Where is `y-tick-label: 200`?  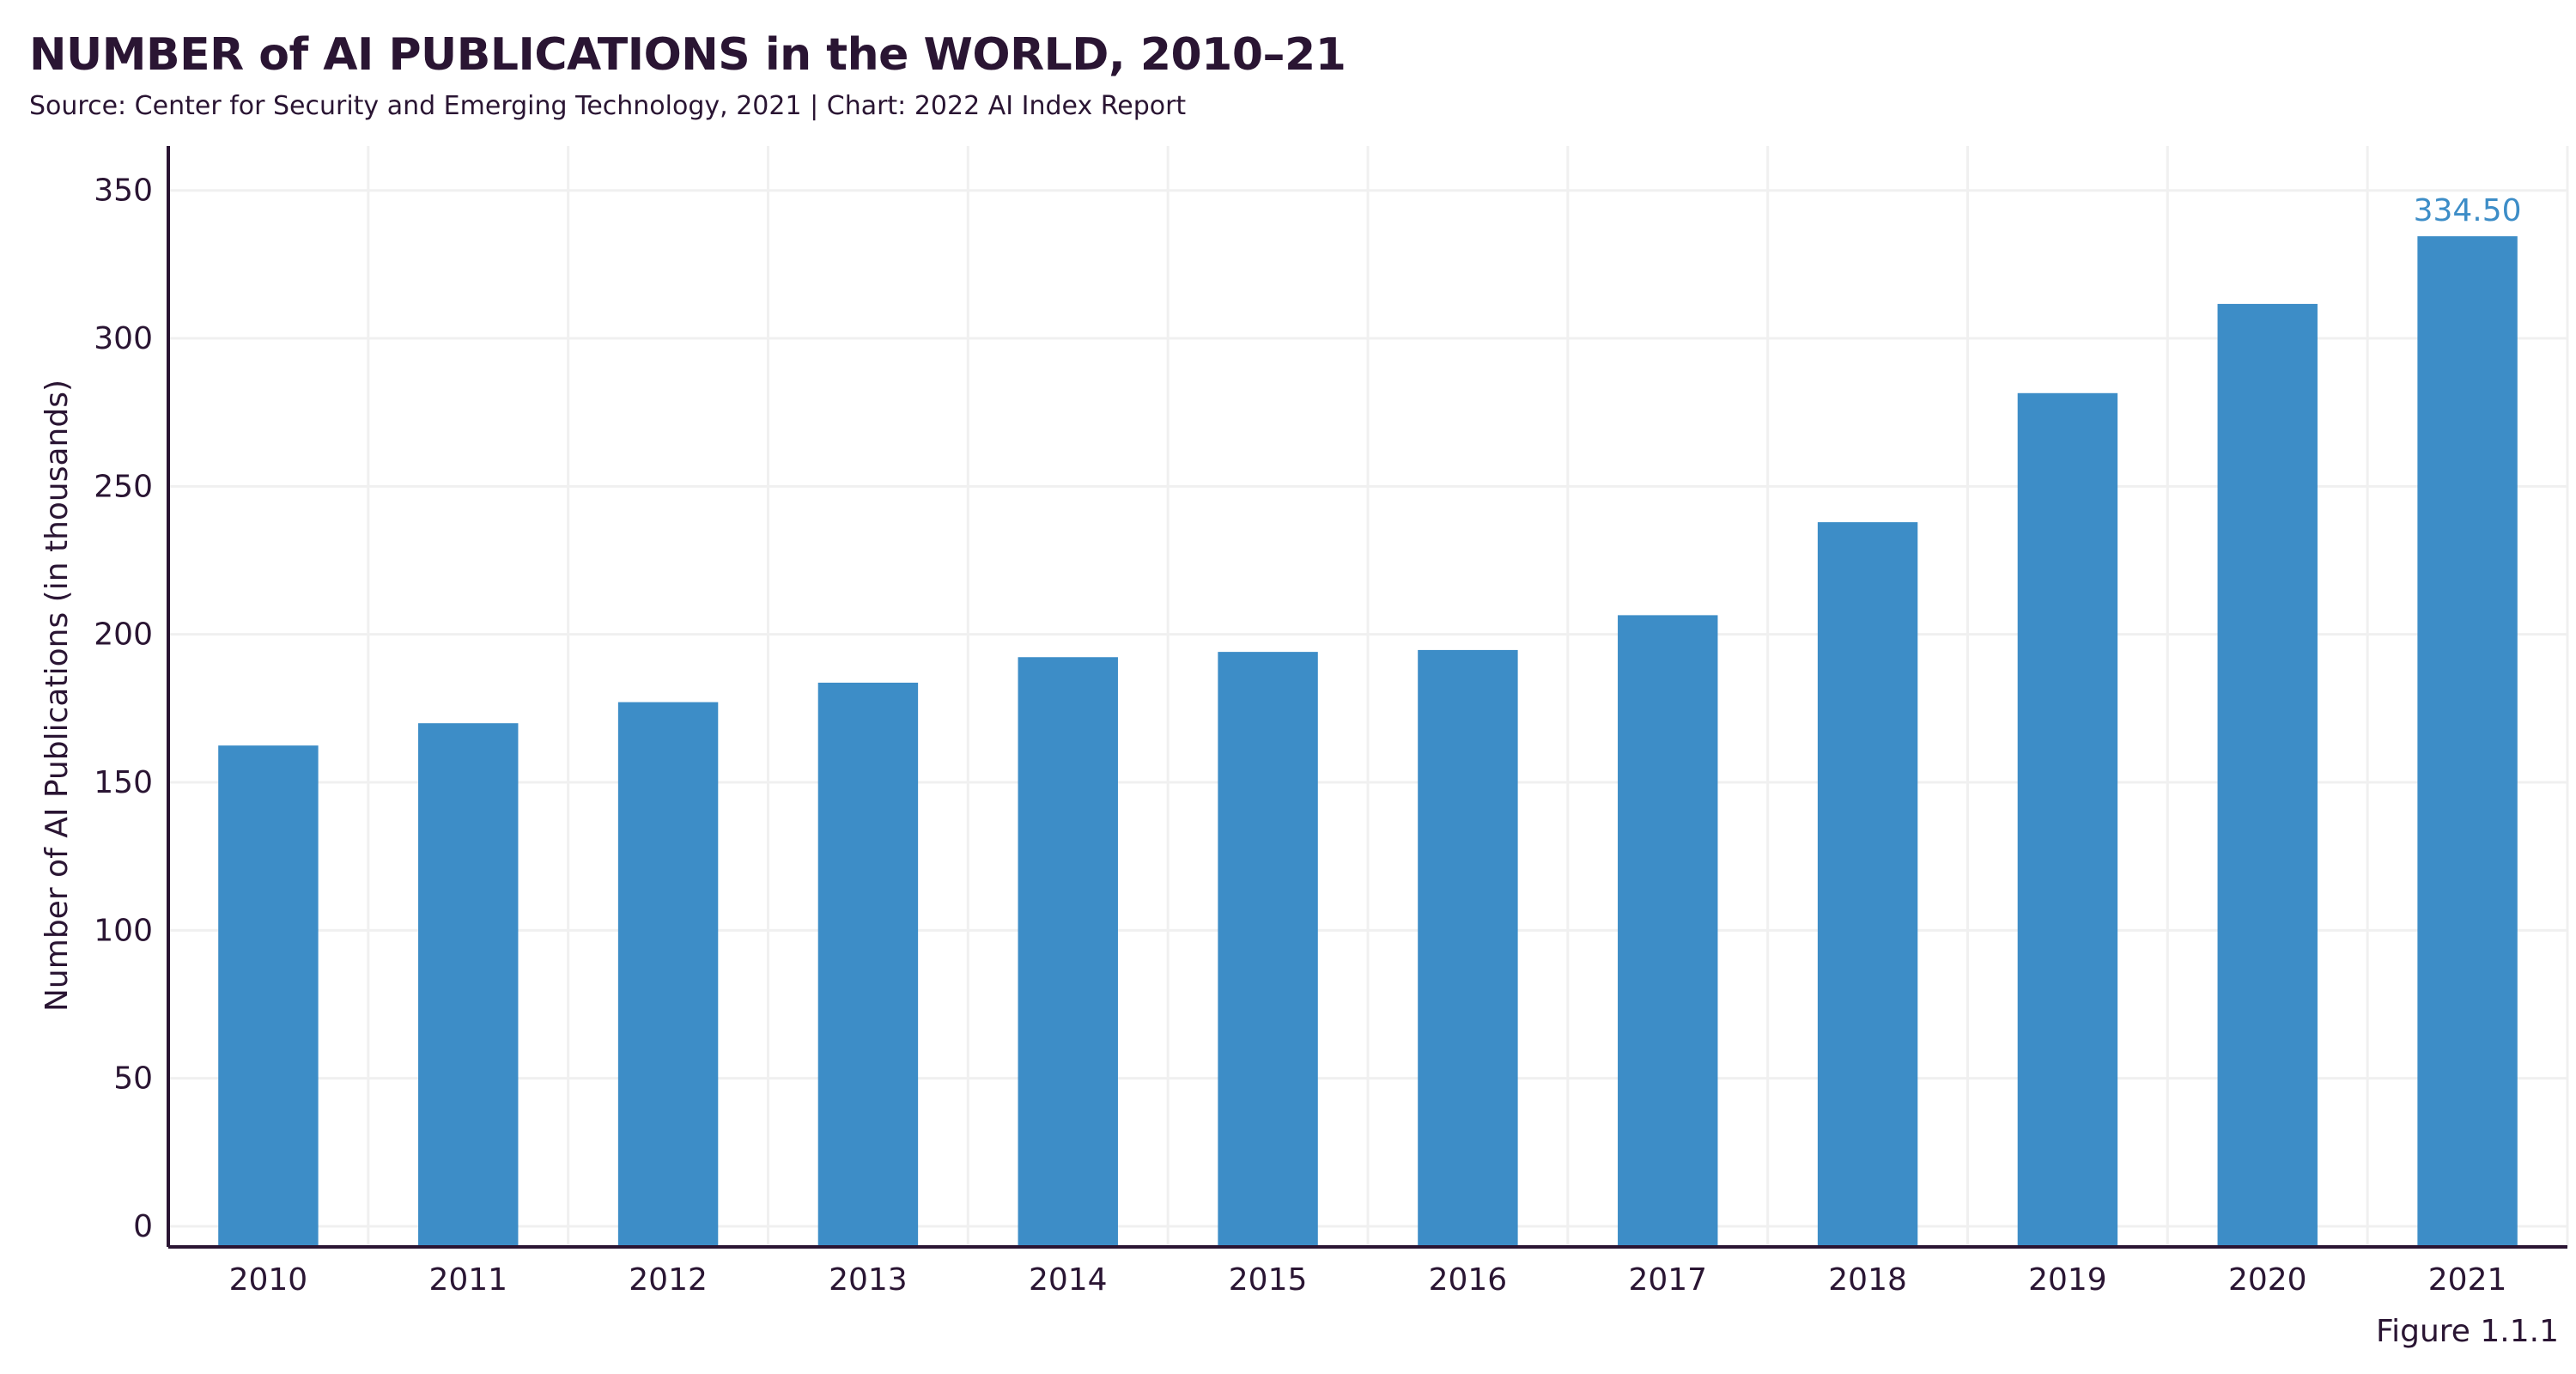 y-tick-label: 200 is located at coordinates (123, 635).